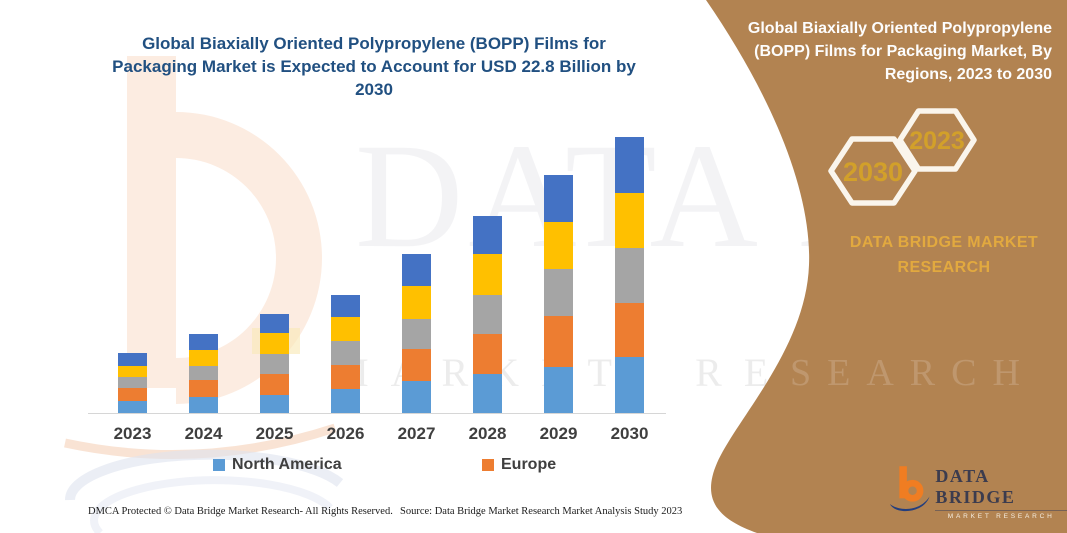  I want to click on bar-slot-2026, so click(345, 354).